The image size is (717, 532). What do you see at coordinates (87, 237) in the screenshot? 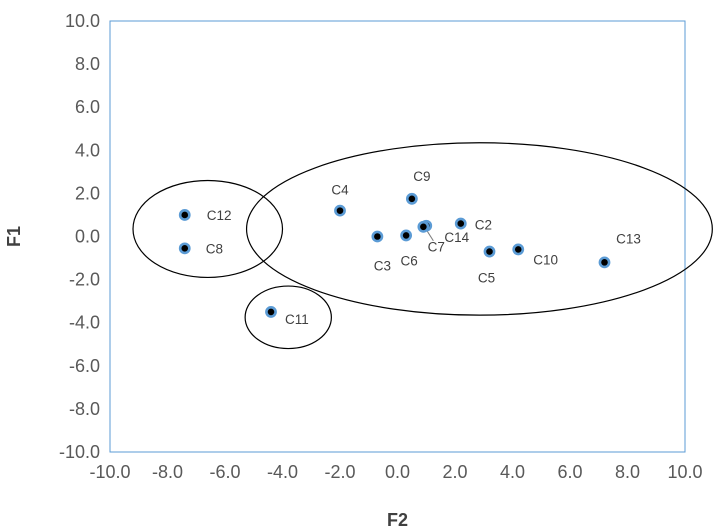
I see `y-tick-label: 0.0` at bounding box center [87, 237].